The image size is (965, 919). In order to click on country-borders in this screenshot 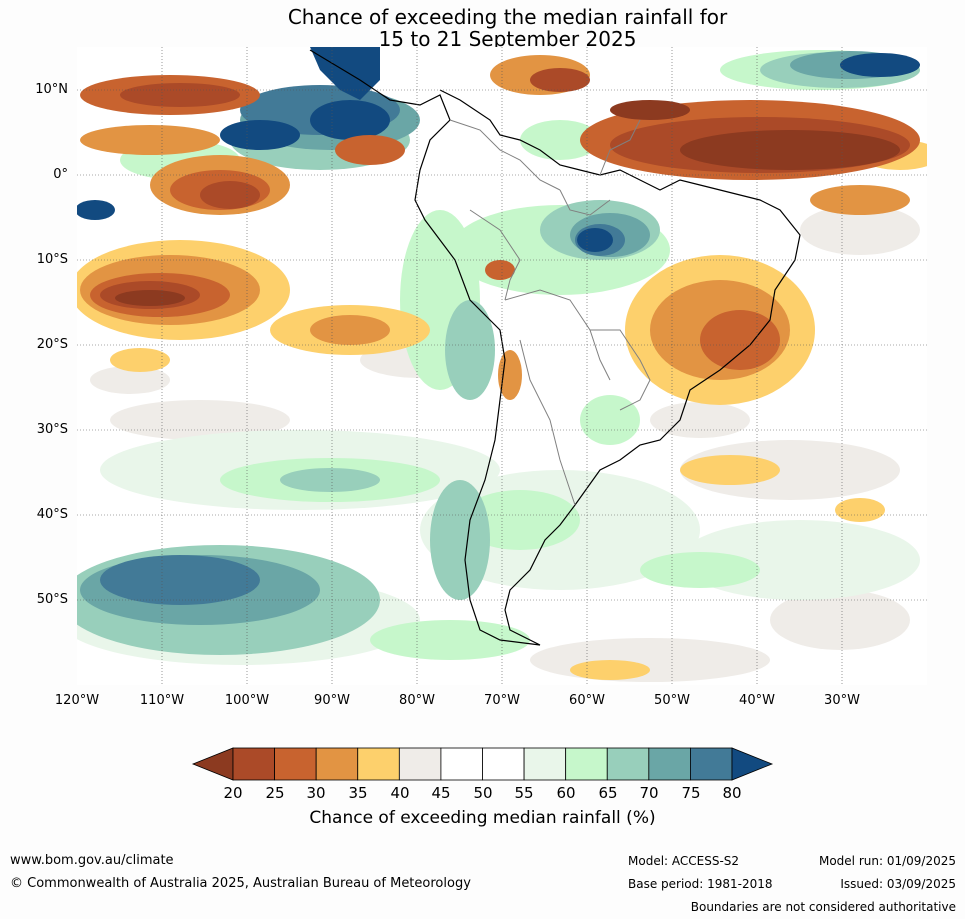, I will do `click(550, 312)`.